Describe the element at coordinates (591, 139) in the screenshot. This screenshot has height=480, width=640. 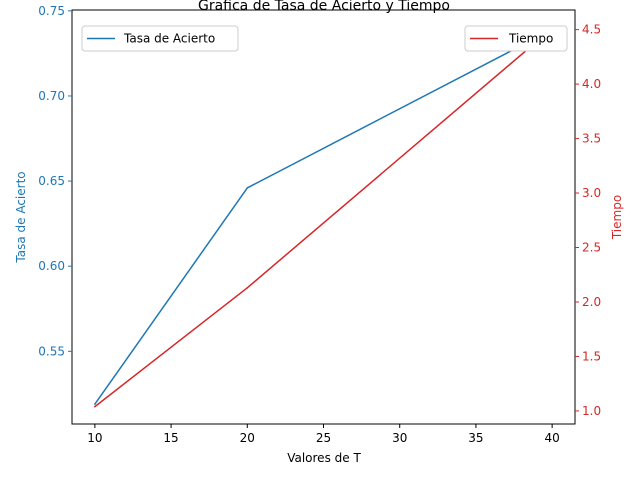
I see `y-right-tick-label-5: 3.5` at that location.